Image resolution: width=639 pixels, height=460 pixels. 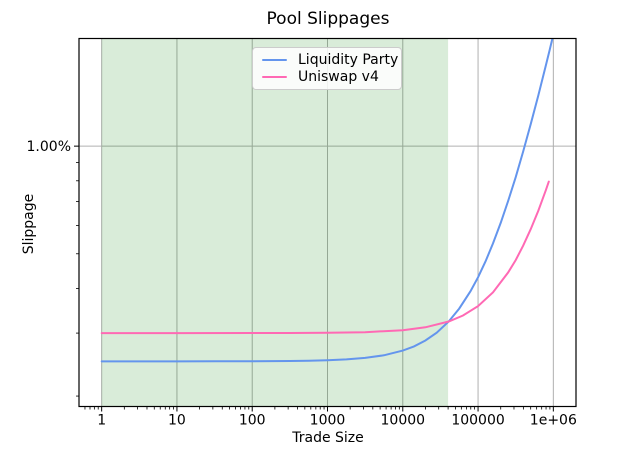 I want to click on x-tick-label: 1000, so click(x=328, y=421).